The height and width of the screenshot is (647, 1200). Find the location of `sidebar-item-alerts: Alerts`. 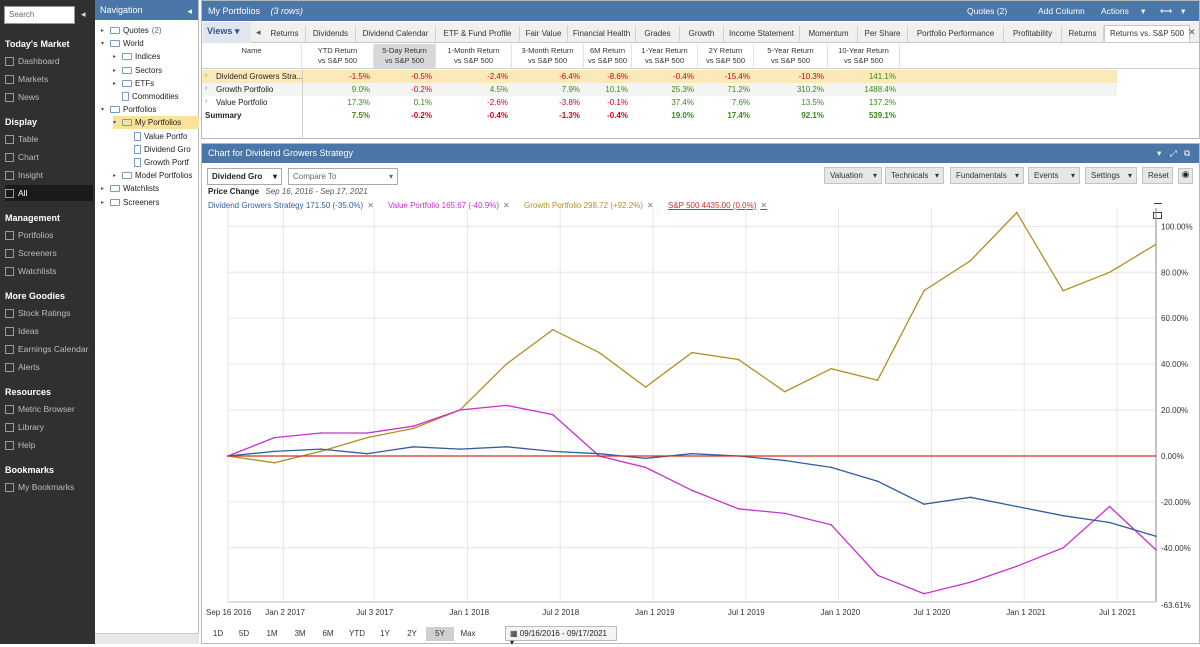

sidebar-item-alerts: Alerts is located at coordinates (49, 367).